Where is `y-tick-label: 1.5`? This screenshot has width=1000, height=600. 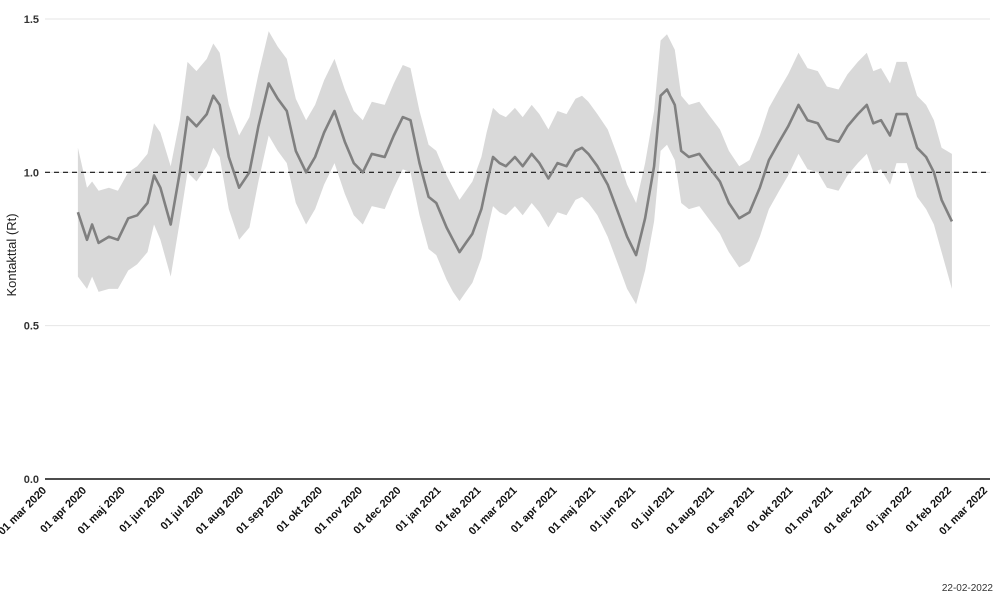
y-tick-label: 1.5 is located at coordinates (31, 20).